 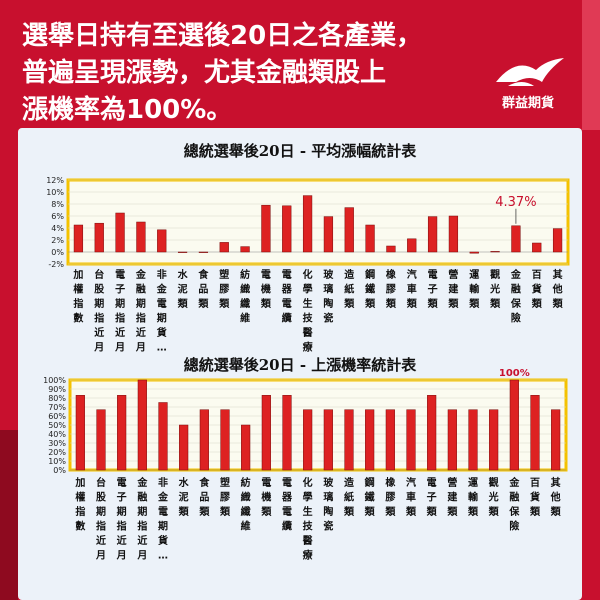 What do you see at coordinates (495, 289) in the screenshot?
I see `x-category-label: 觀光類` at bounding box center [495, 289].